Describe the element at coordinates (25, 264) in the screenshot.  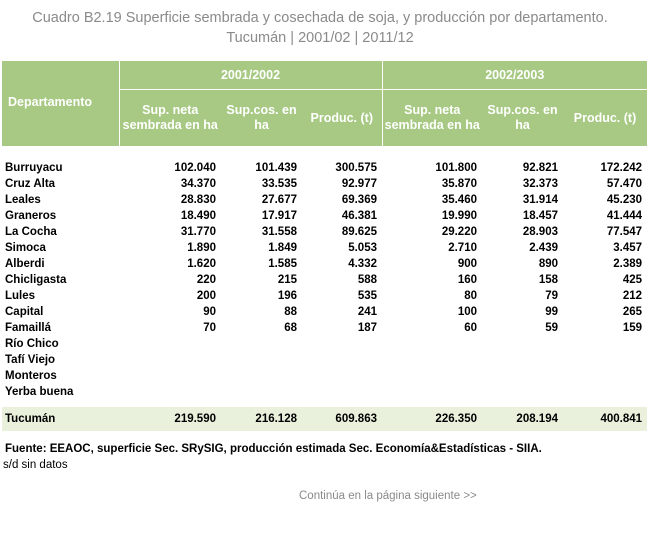
I see `department-name: Alberdi` at that location.